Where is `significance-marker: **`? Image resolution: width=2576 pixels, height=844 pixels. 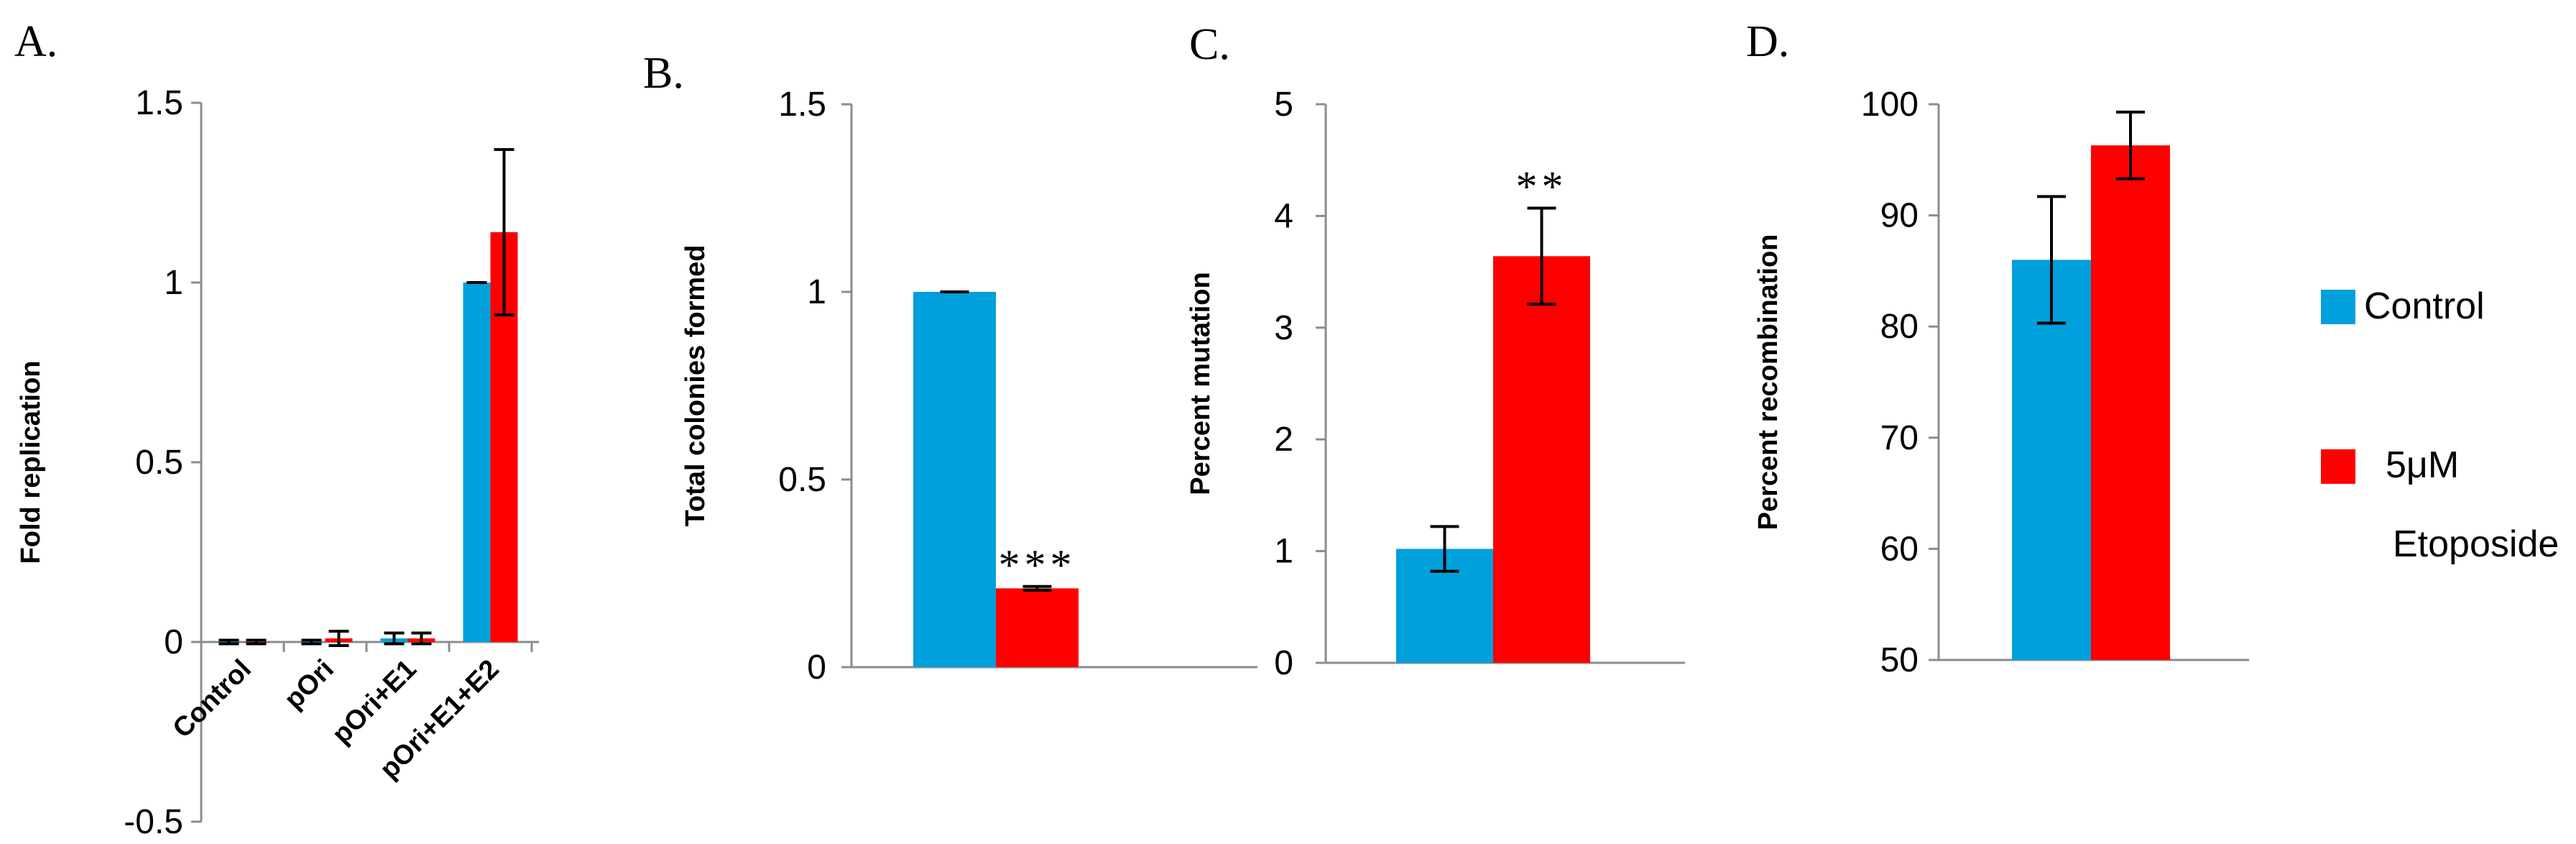
significance-marker: ** is located at coordinates (1542, 187).